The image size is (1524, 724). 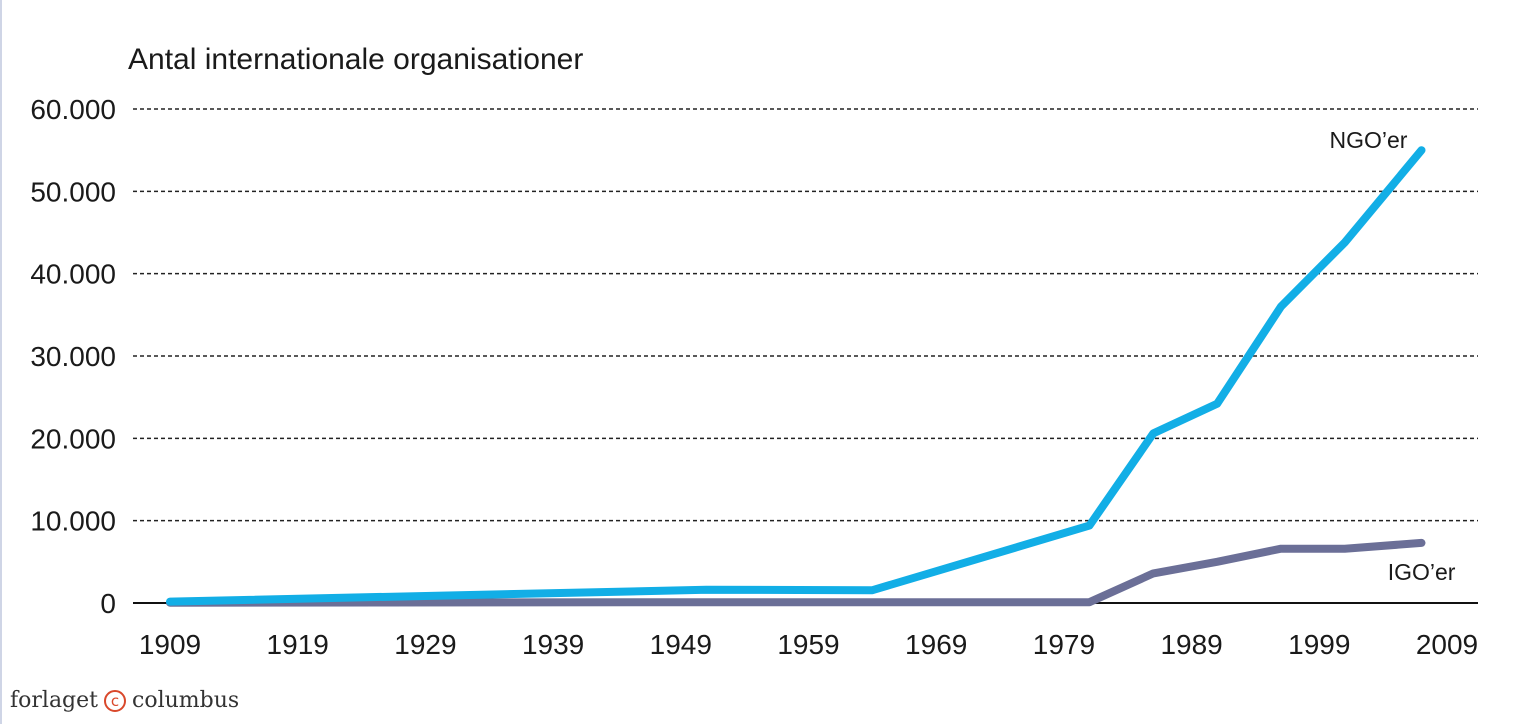 What do you see at coordinates (73, 191) in the screenshot?
I see `y-tick-label: 50.000` at bounding box center [73, 191].